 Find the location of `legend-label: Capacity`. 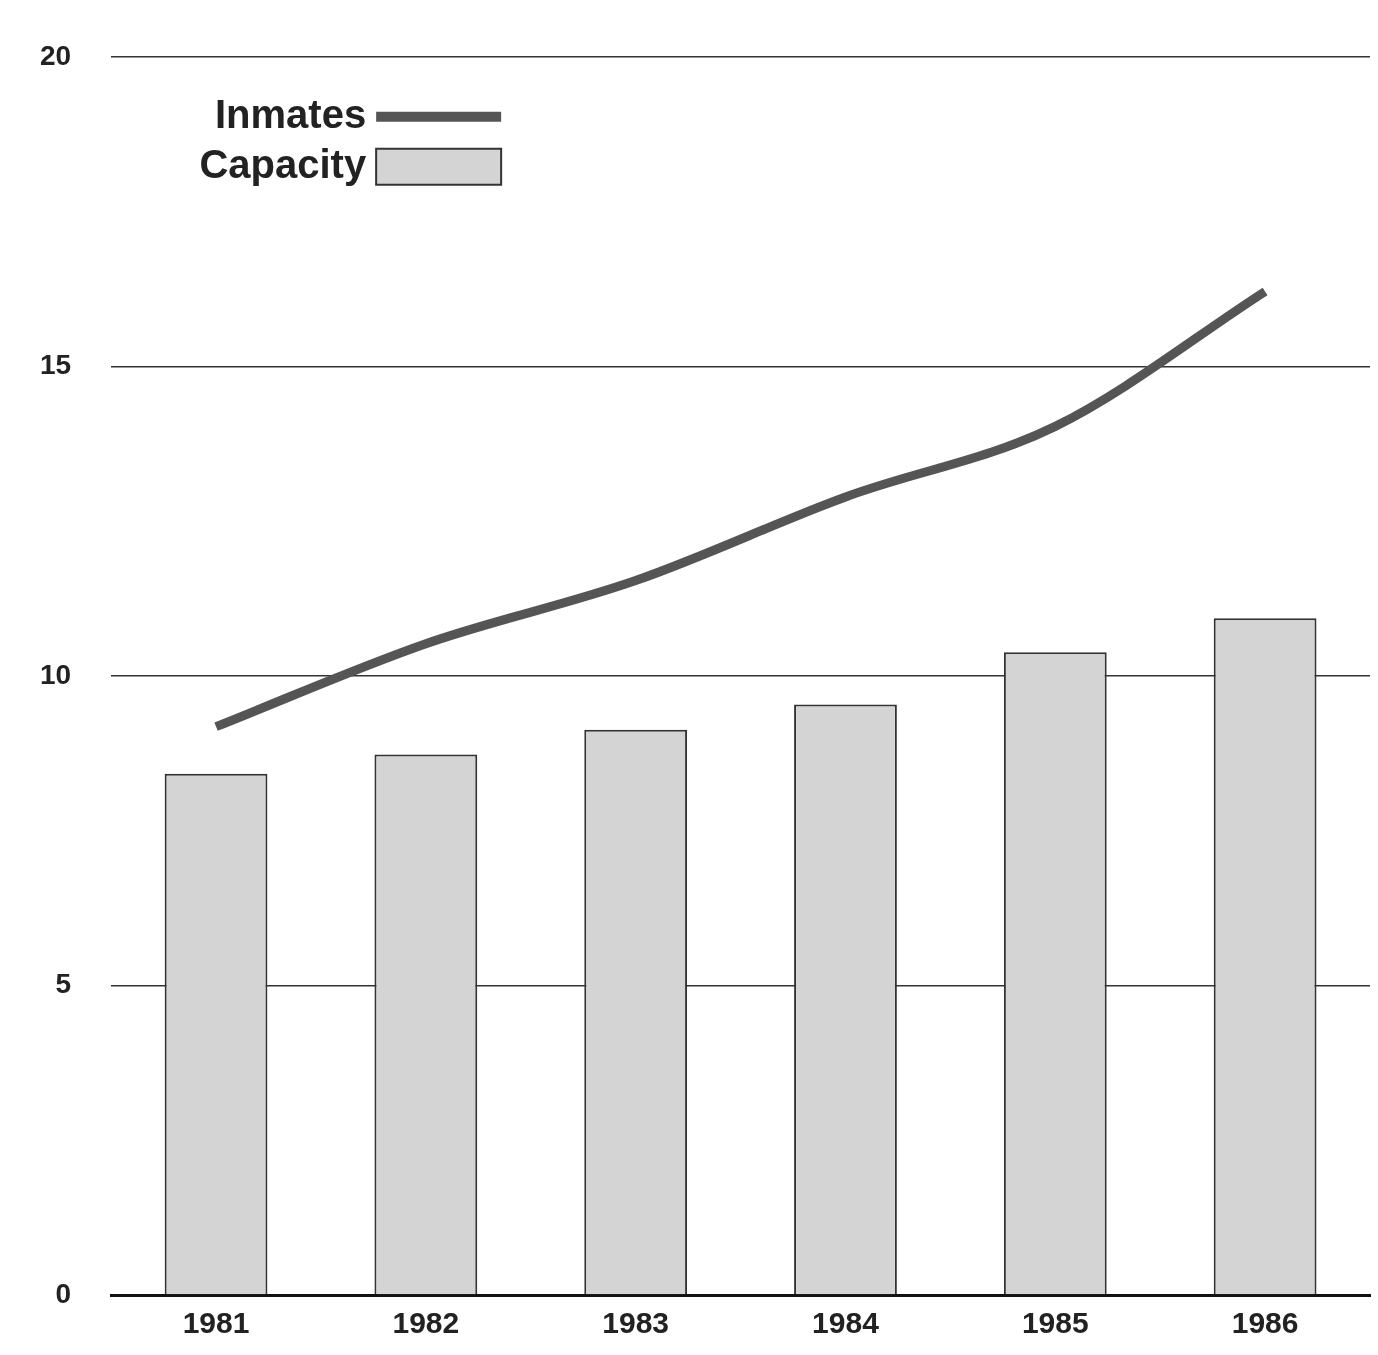

legend-label: Capacity is located at coordinates (283, 163).